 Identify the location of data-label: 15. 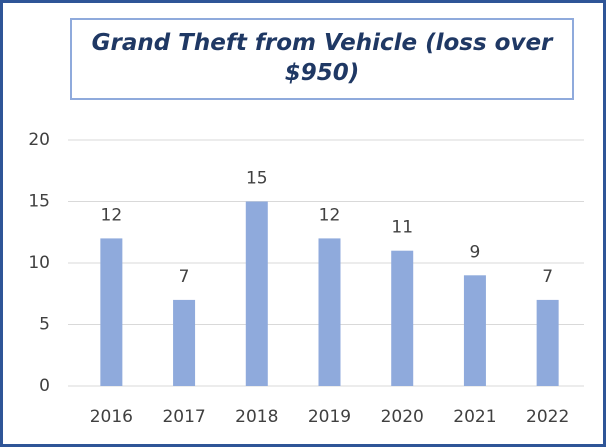
(257, 179).